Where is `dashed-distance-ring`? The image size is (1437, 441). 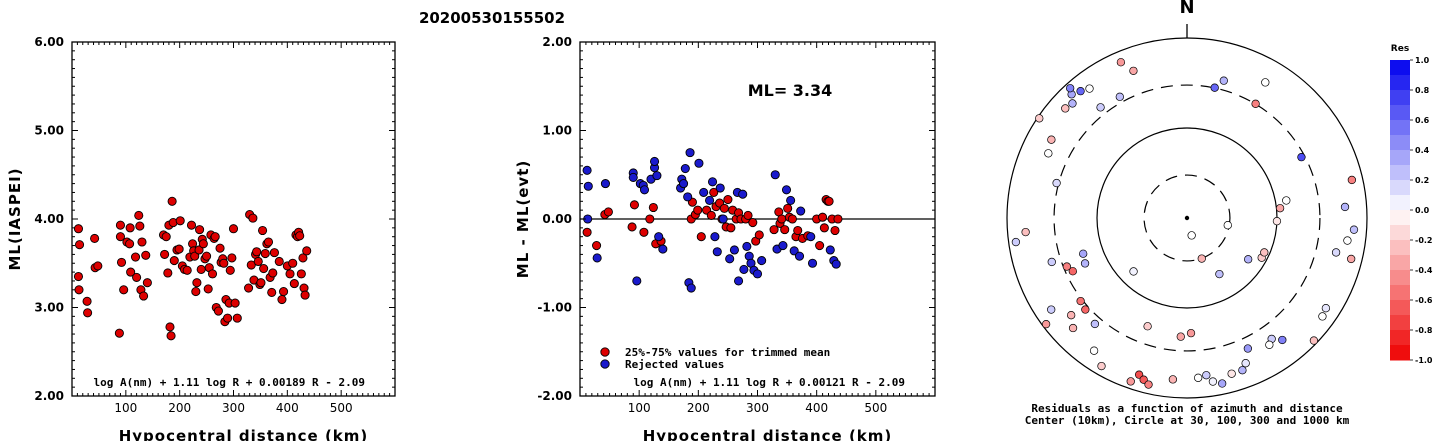
dashed-distance-ring is located at coordinates (1187, 218).